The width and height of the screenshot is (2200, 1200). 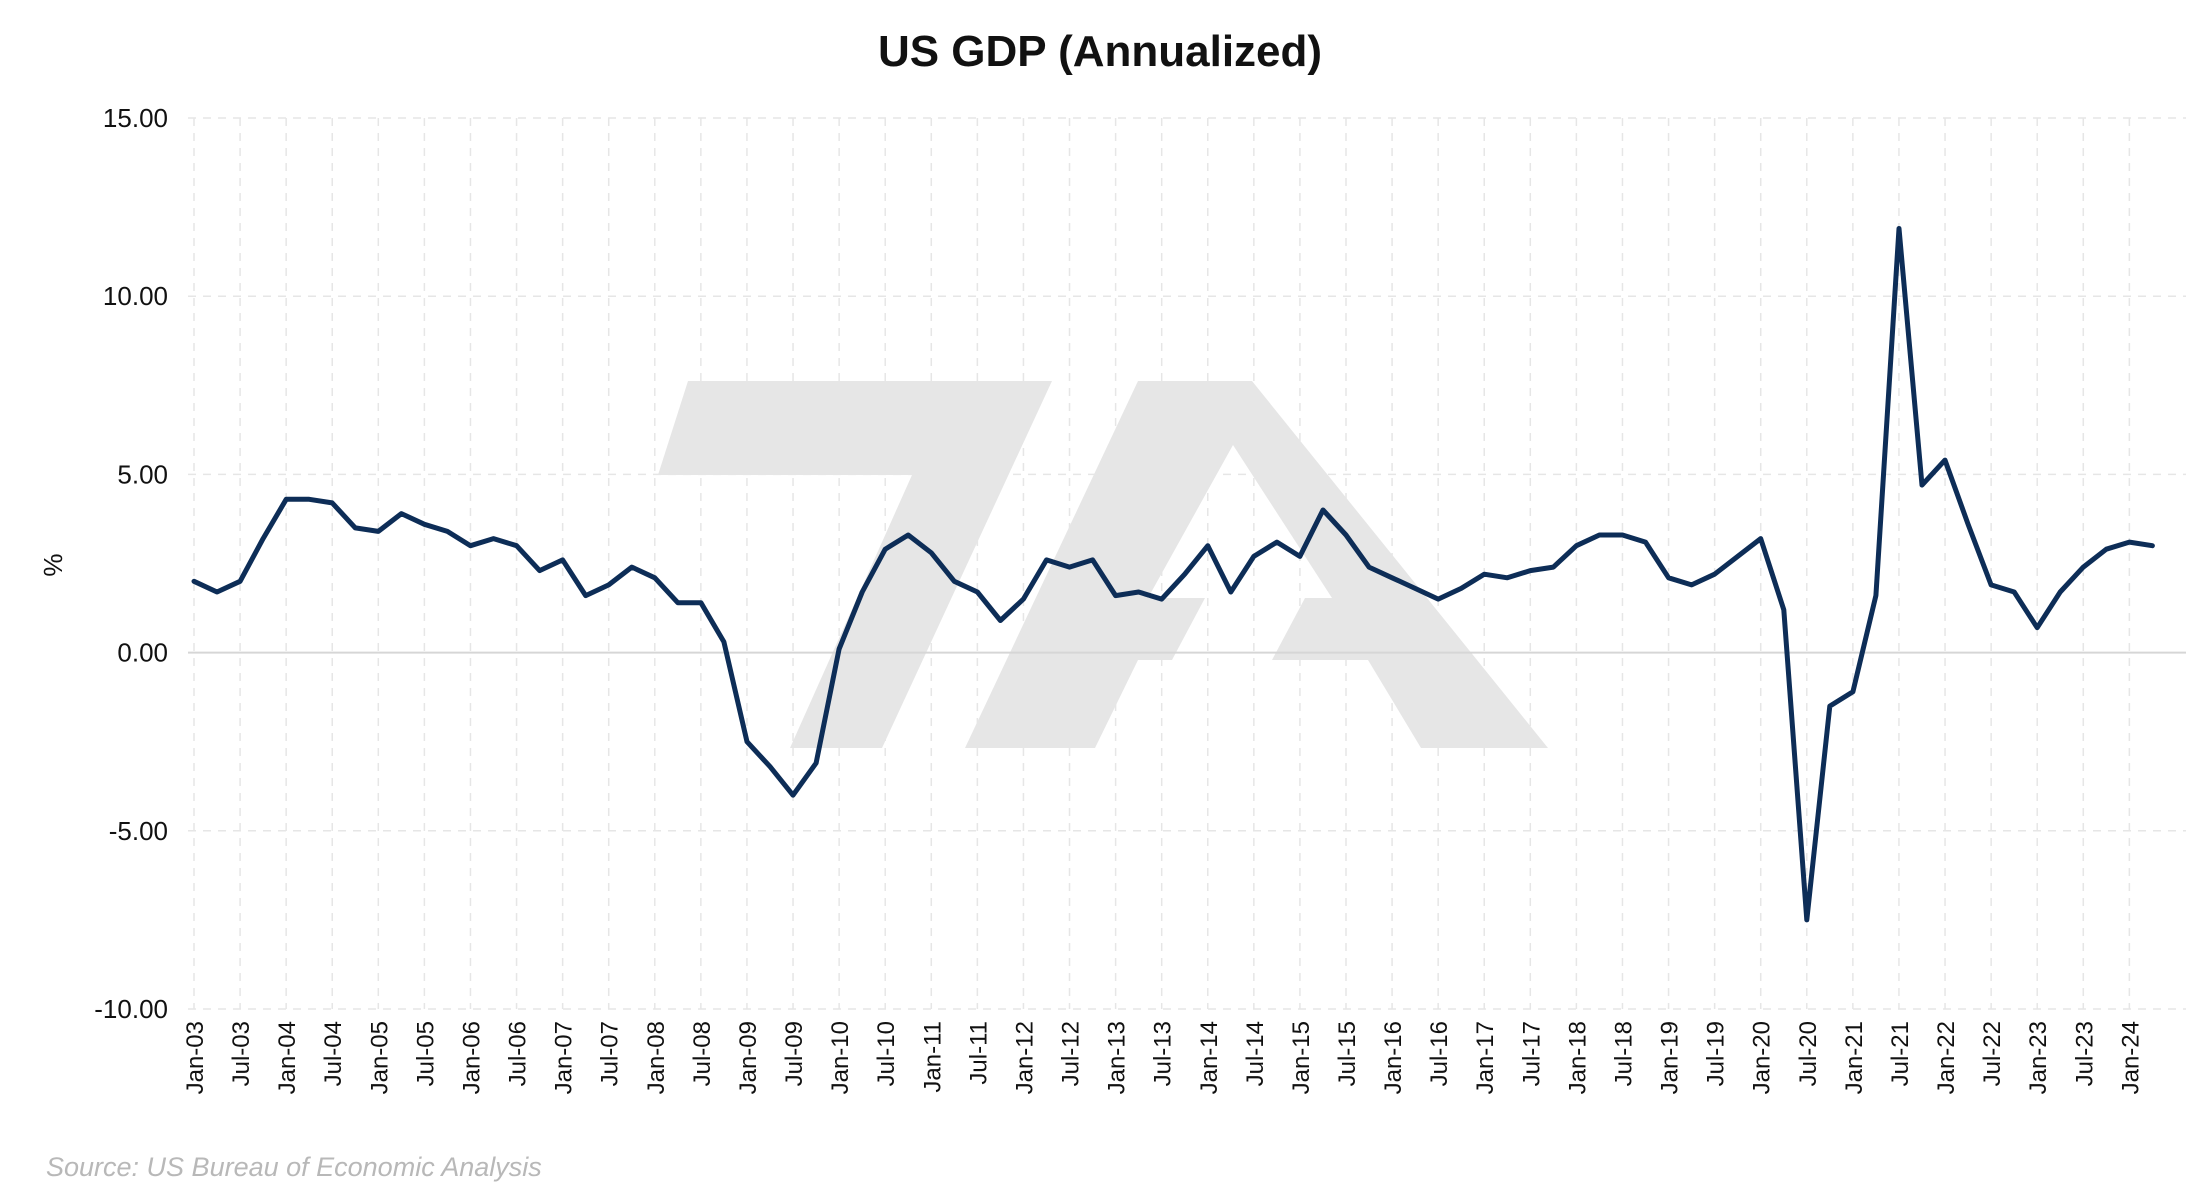 I want to click on x-tick-label: Jan-21, so click(x=1854, y=1057).